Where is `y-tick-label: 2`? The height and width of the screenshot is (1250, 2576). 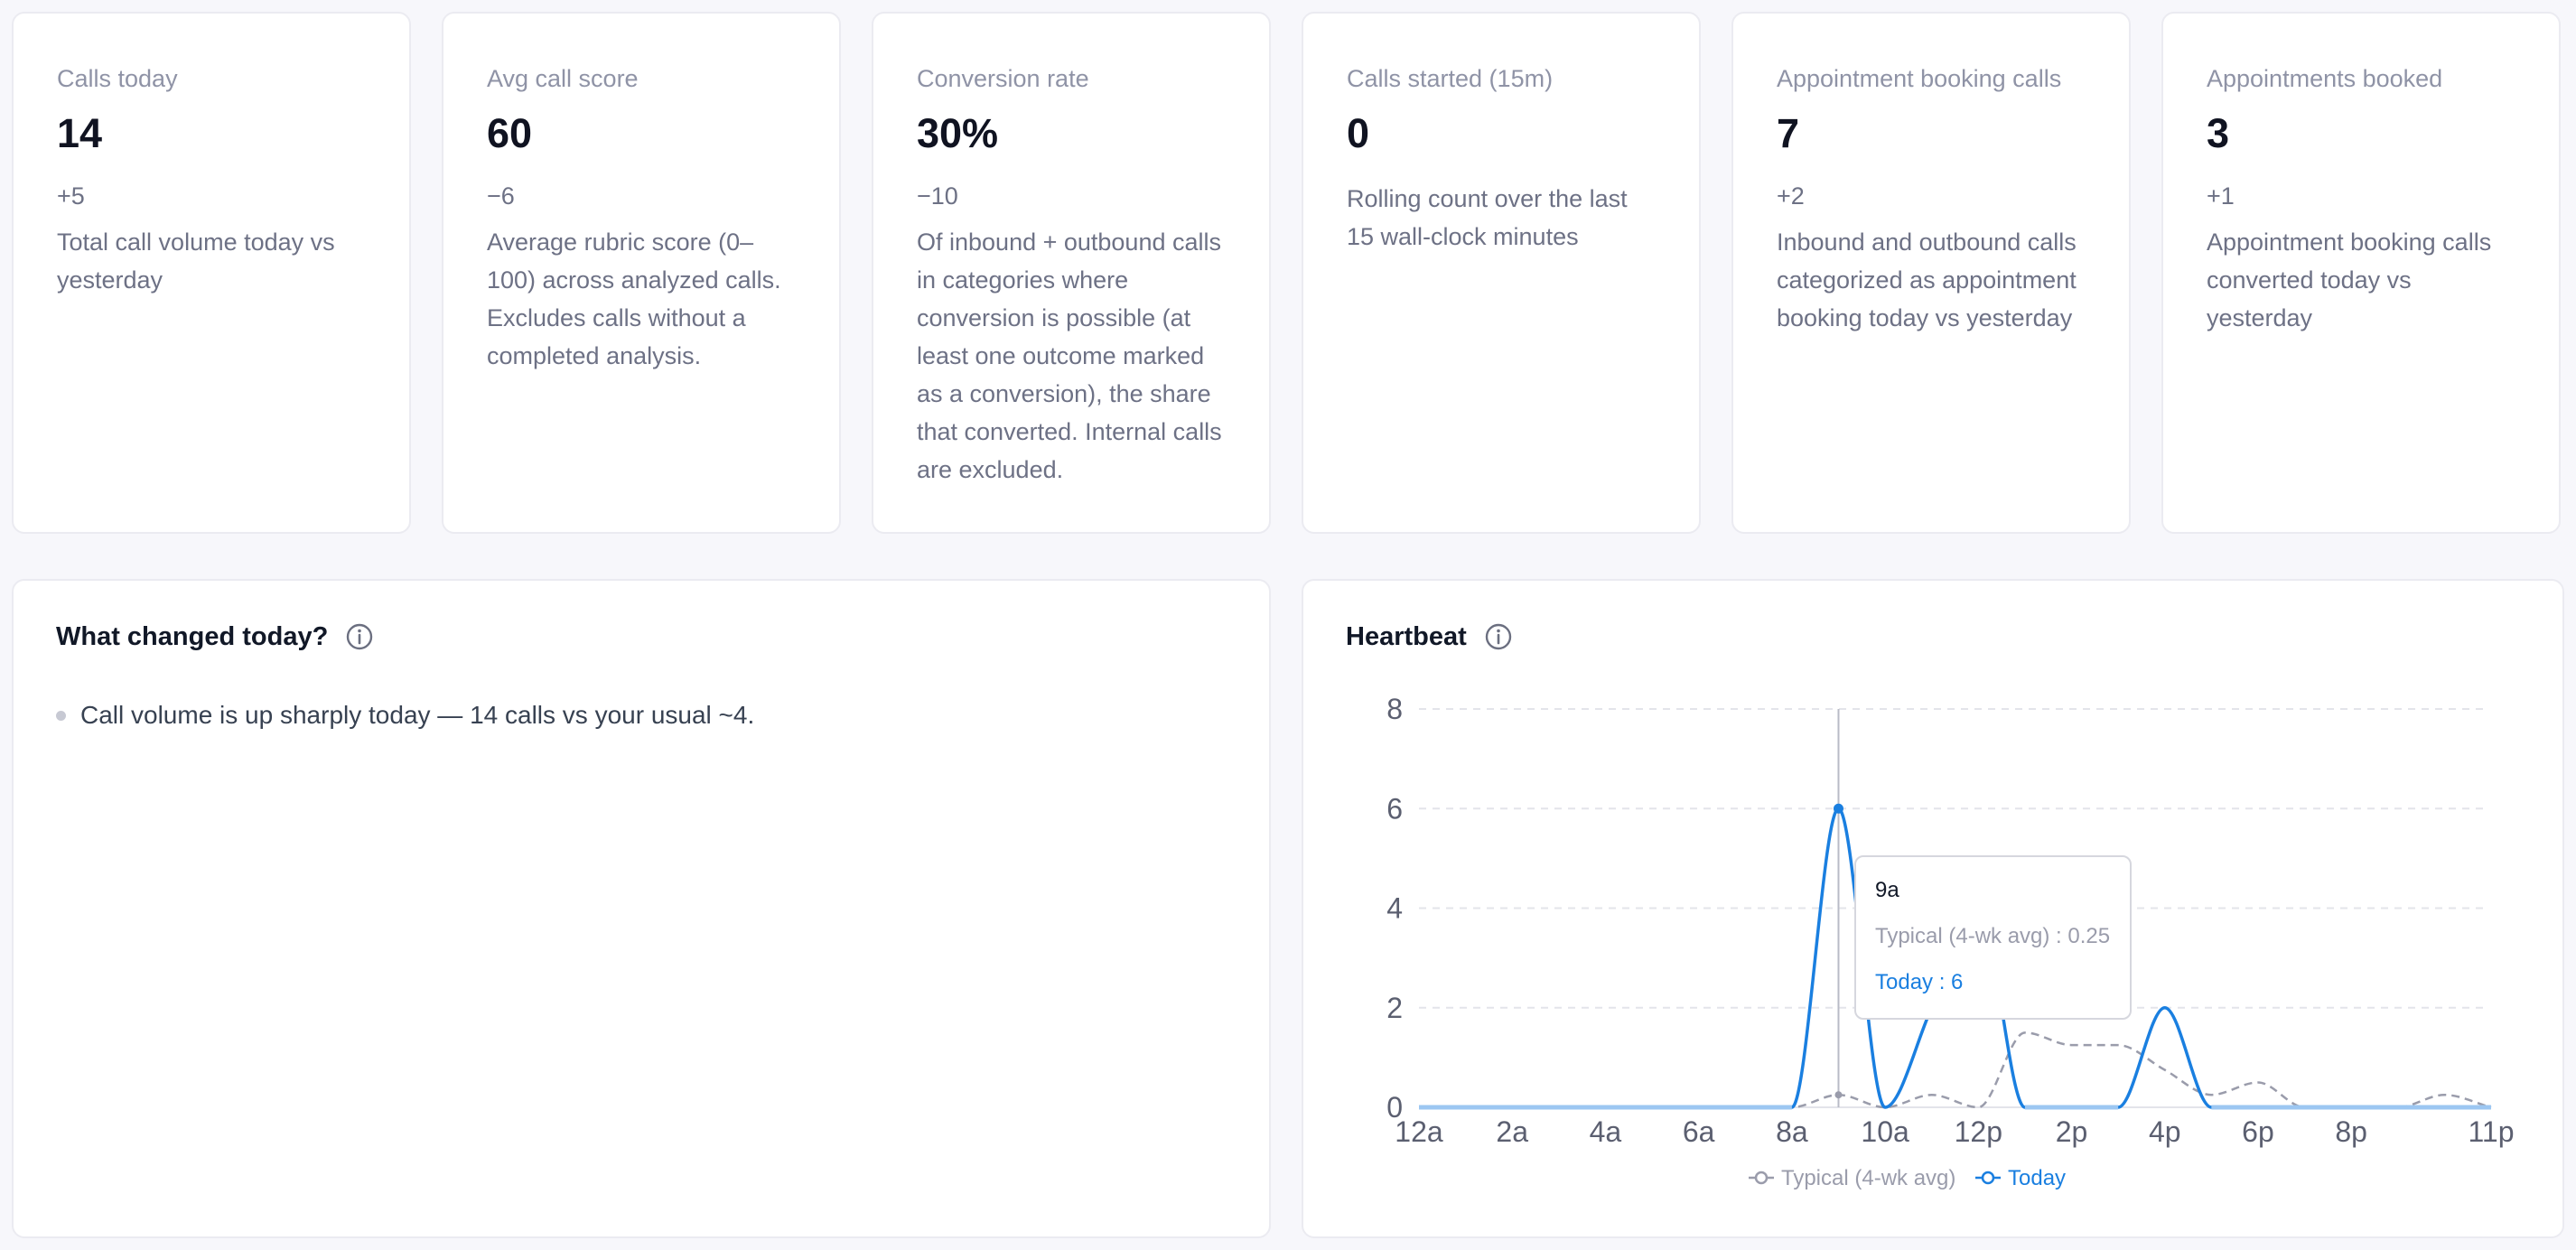
y-tick-label: 2 is located at coordinates (1394, 1008).